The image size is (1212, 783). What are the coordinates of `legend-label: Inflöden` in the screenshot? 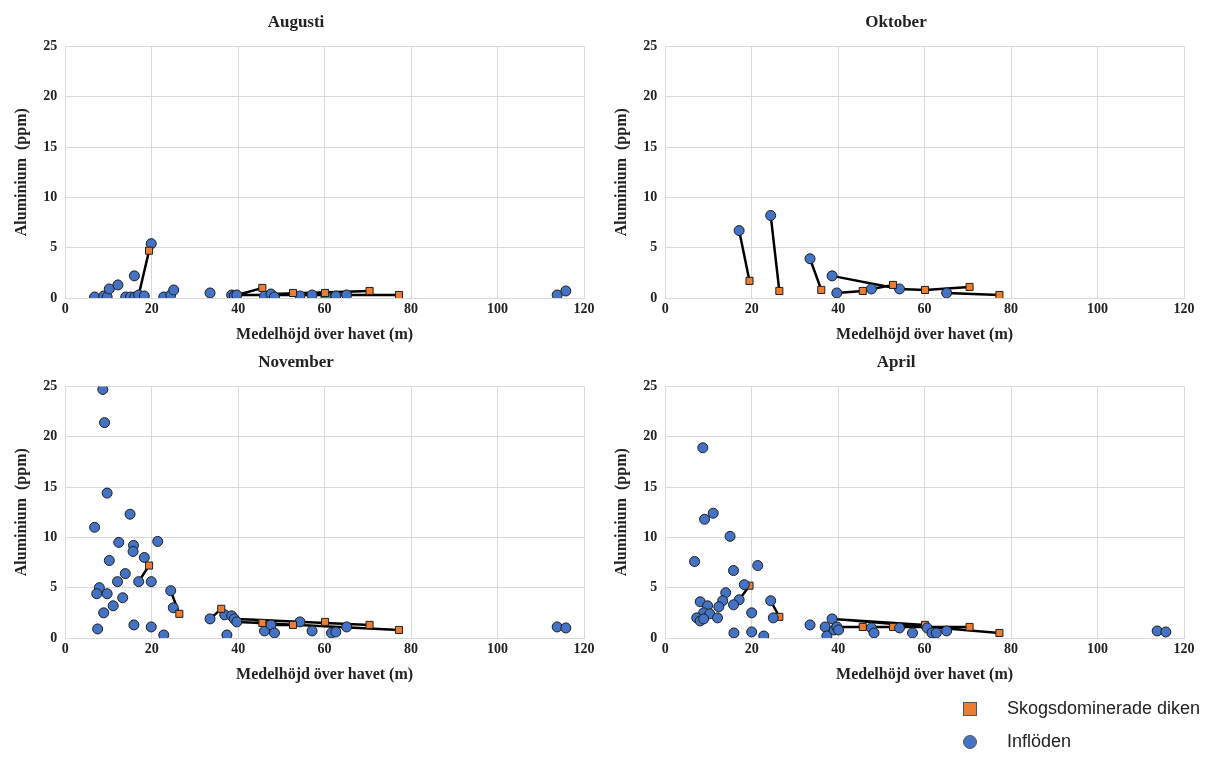 It's located at (1038, 741).